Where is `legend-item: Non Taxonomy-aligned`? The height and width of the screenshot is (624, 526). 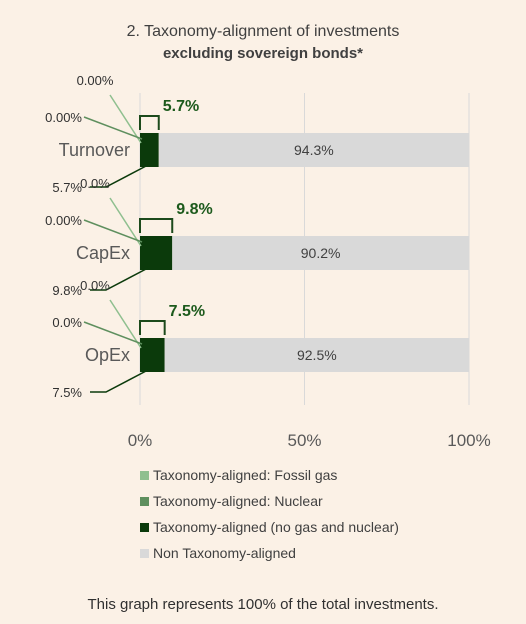 legend-item: Non Taxonomy-aligned is located at coordinates (269, 553).